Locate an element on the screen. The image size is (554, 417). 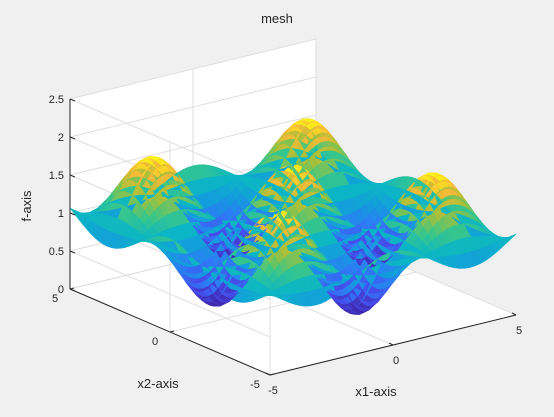
z-tick-label: 1 is located at coordinates (61, 214).